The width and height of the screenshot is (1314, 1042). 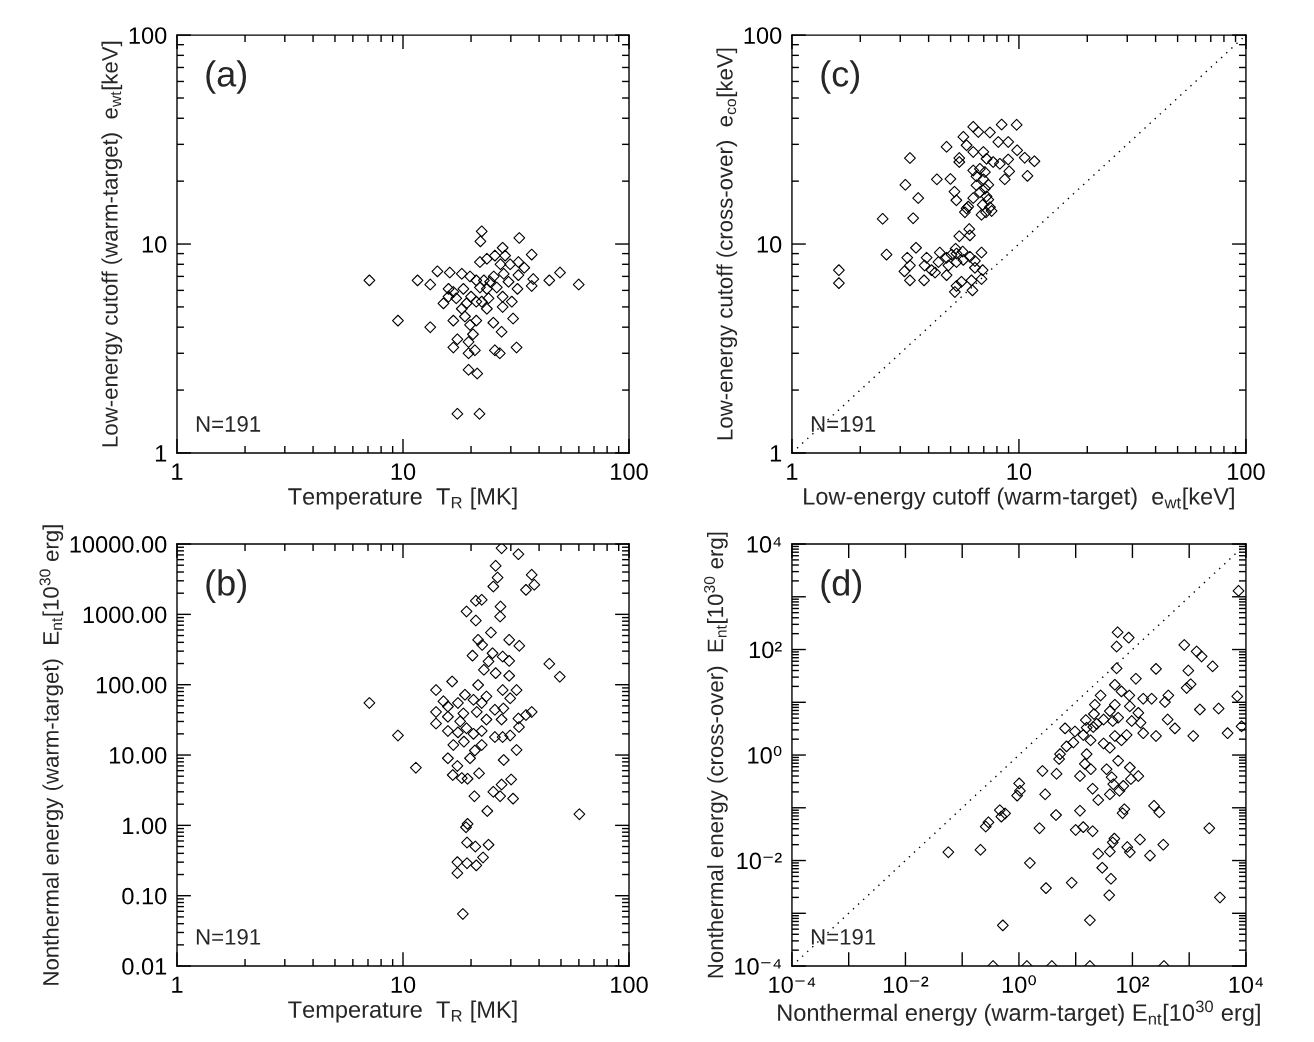 What do you see at coordinates (840, 77) in the screenshot?
I see `annotation: (c)` at bounding box center [840, 77].